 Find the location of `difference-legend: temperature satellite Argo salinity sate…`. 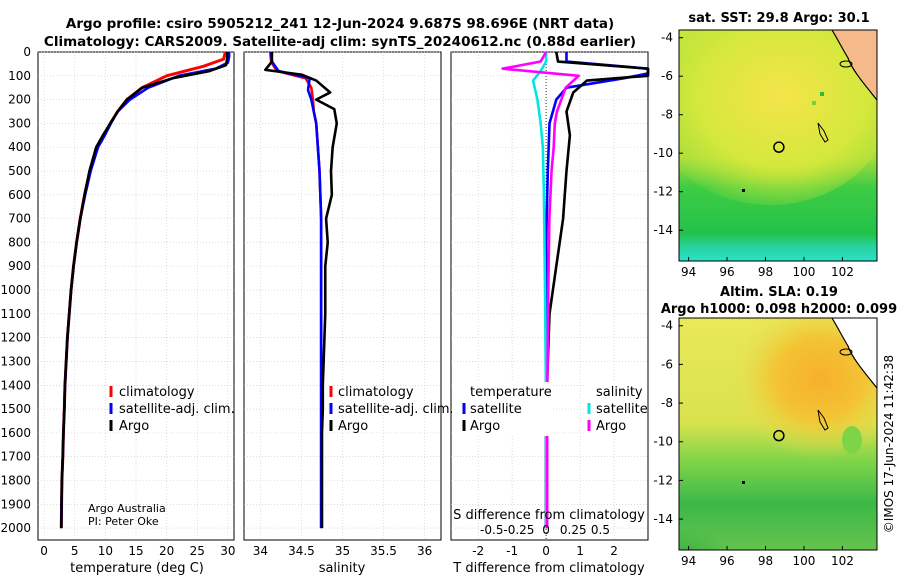

difference-legend: temperature satellite Argo salinity sate… is located at coordinates (550, 409).